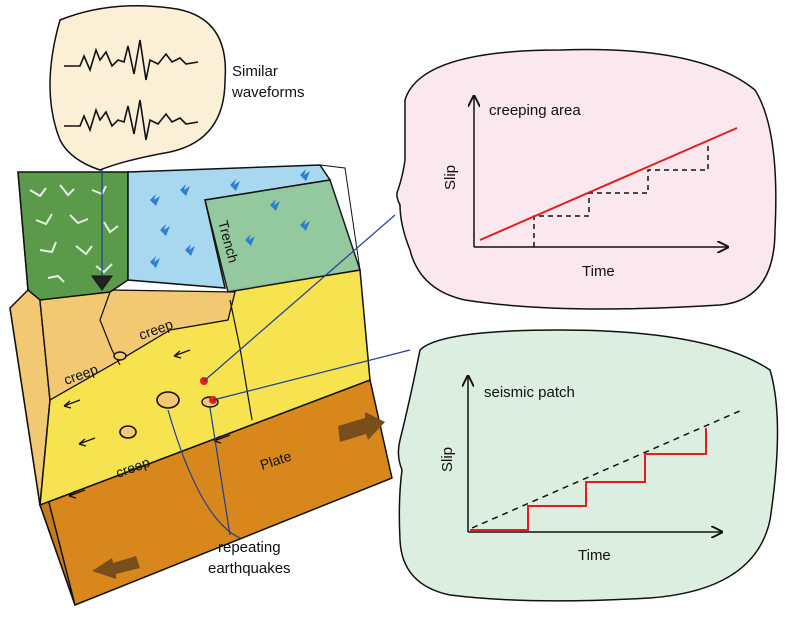  I want to click on creeping-slip-line, so click(608, 184).